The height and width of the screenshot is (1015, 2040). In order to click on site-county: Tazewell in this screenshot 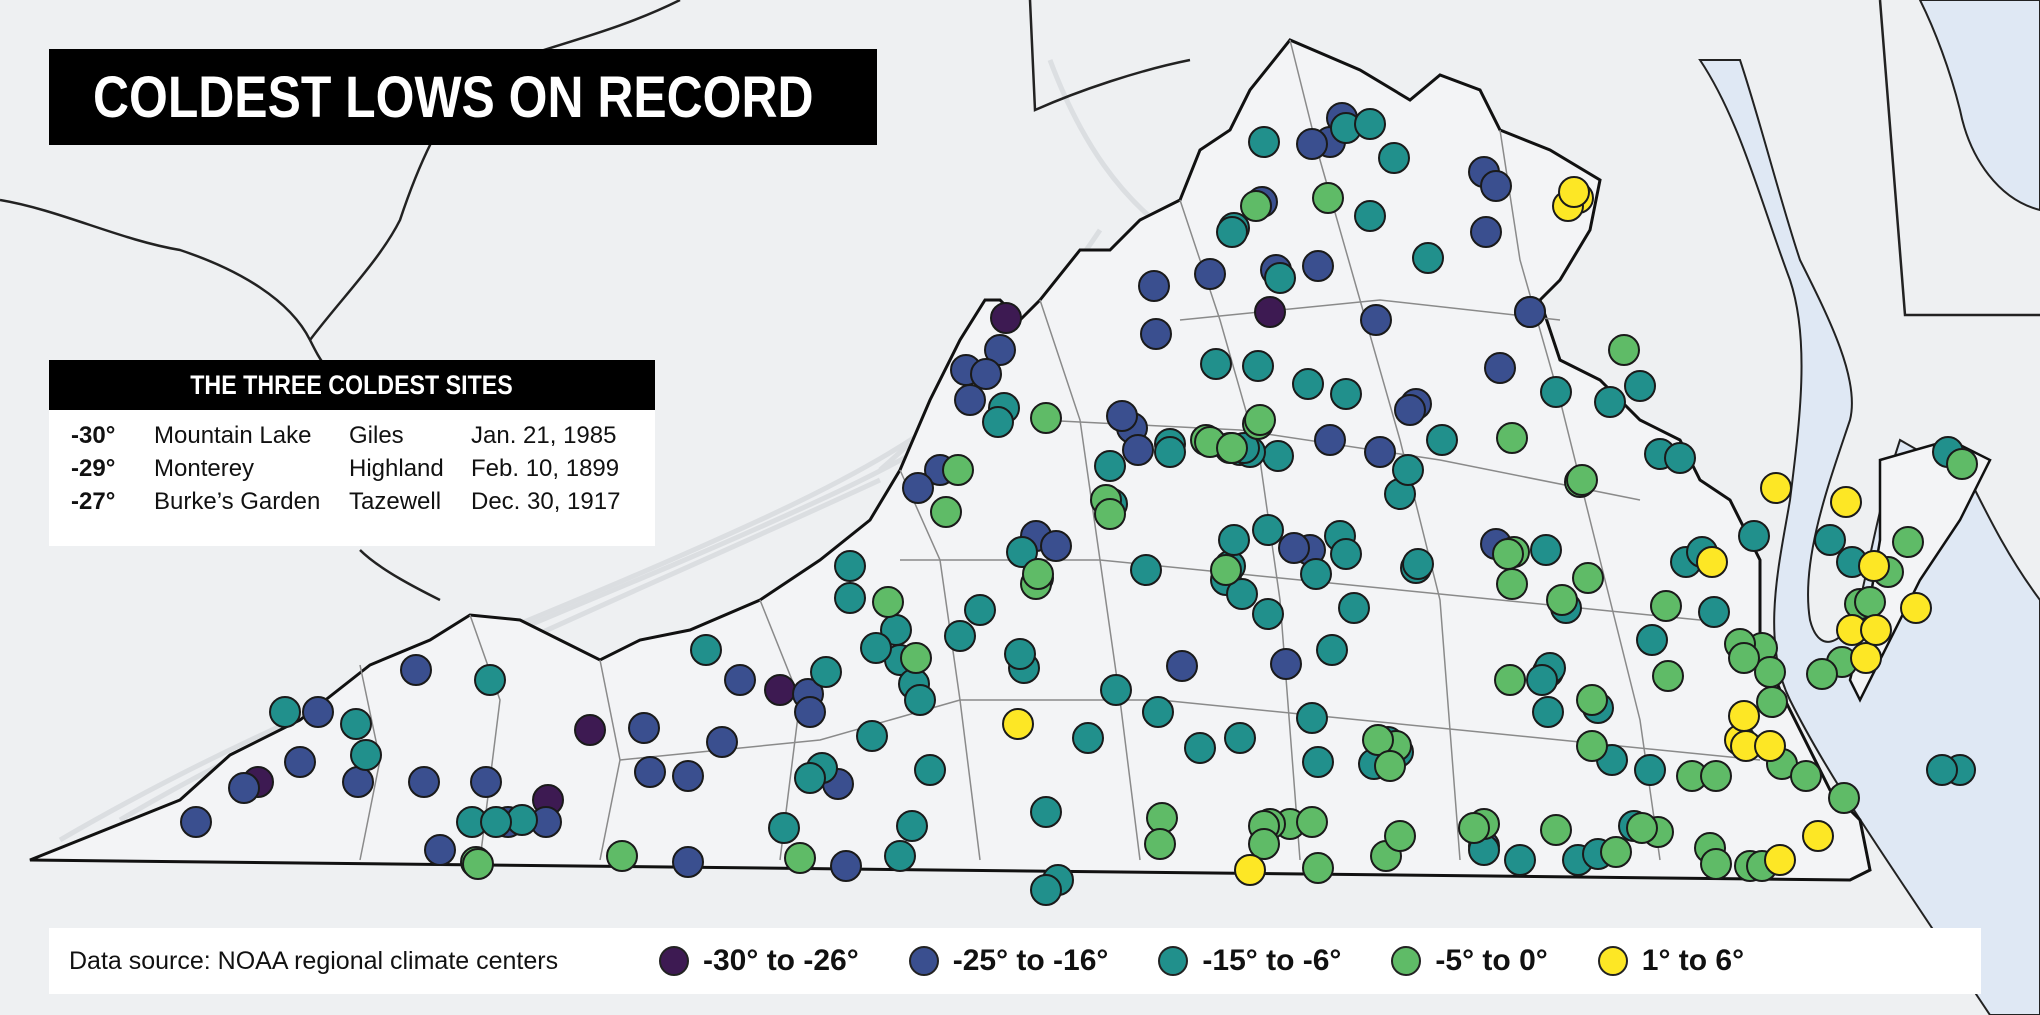, I will do `click(395, 501)`.